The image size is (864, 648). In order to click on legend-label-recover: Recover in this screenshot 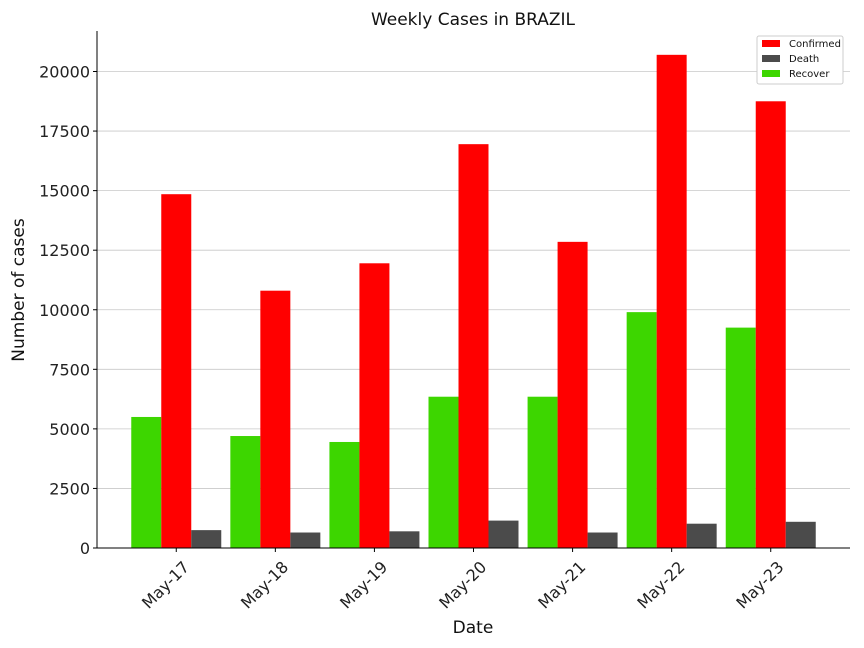, I will do `click(809, 74)`.